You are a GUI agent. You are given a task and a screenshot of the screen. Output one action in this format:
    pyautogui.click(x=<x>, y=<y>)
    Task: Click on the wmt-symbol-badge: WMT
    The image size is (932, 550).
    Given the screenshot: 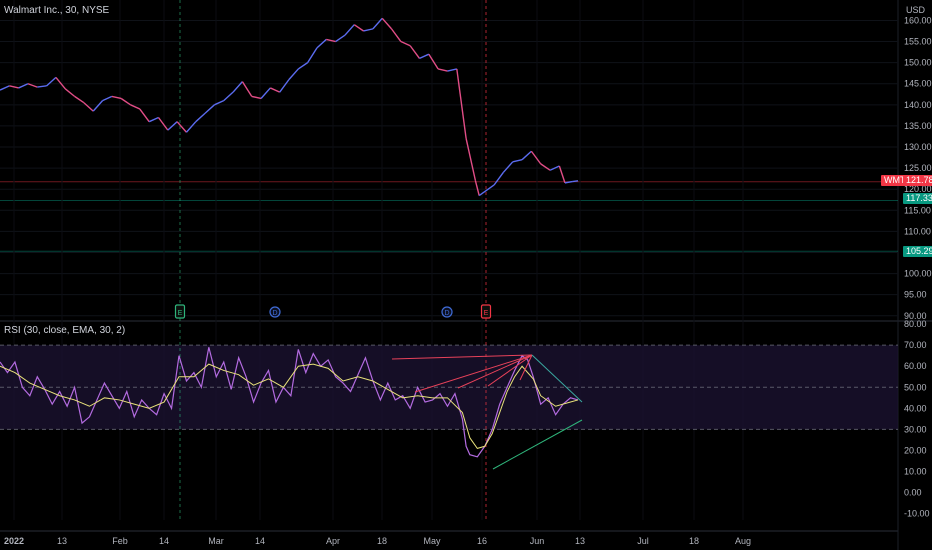 What is the action you would take?
    pyautogui.click(x=895, y=180)
    